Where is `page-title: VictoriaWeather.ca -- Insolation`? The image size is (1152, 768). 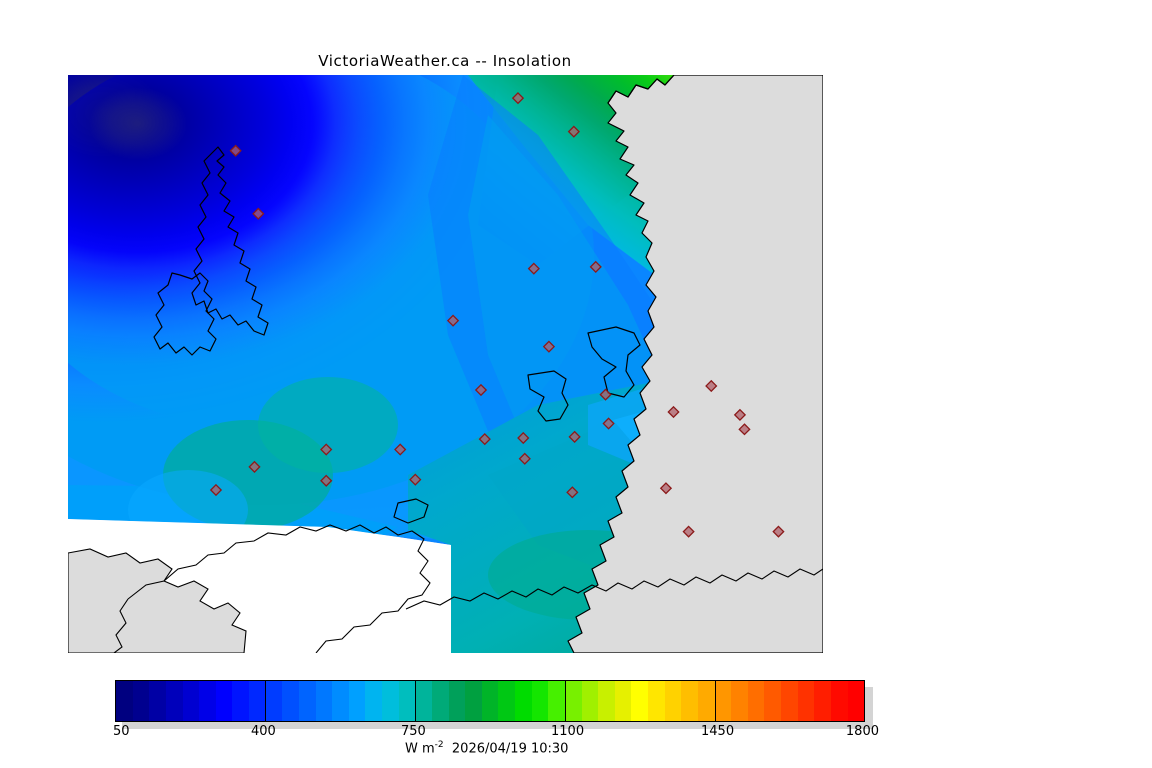 page-title: VictoriaWeather.ca -- Insolation is located at coordinates (445, 61).